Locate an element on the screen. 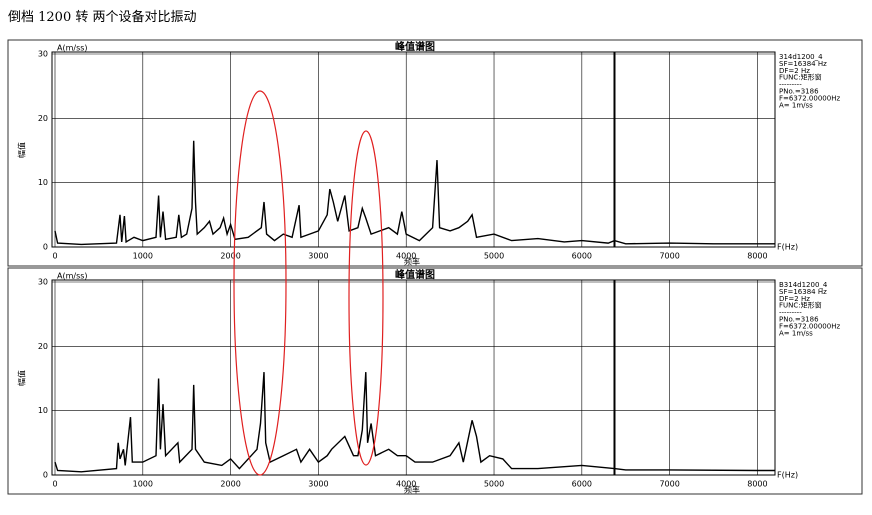 This screenshot has width=872, height=515. info-text: 314d1200_4 is located at coordinates (801, 57).